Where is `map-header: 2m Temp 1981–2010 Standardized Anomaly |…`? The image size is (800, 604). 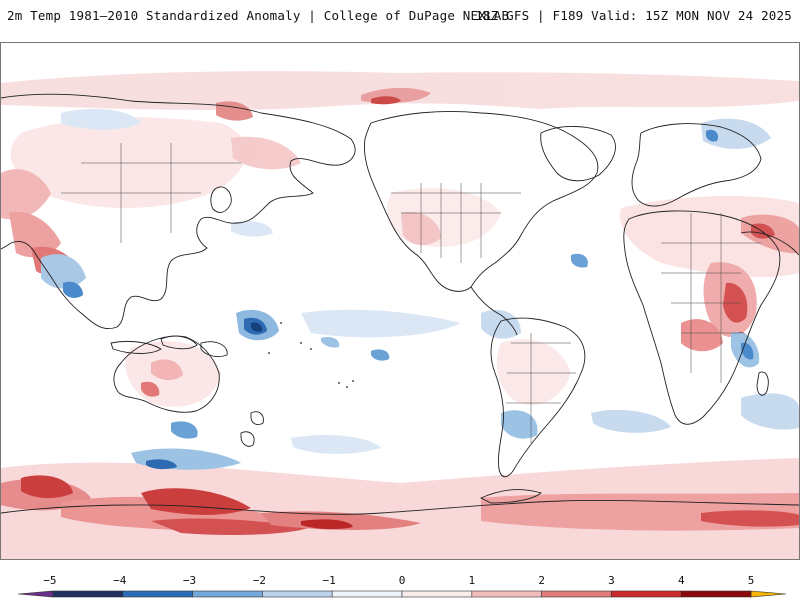
map-header: 2m Temp 1981–2010 Standardized Anomaly |… is located at coordinates (400, 15).